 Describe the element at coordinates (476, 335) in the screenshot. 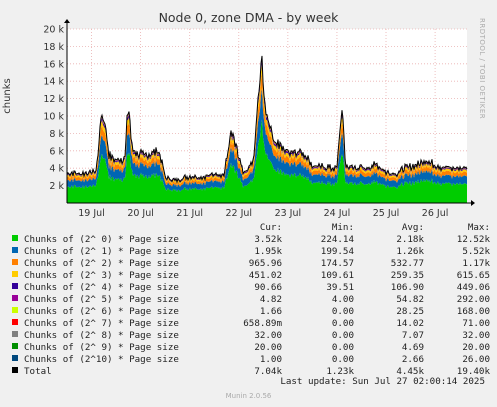

I see `legend-value-max: 32.00` at that location.